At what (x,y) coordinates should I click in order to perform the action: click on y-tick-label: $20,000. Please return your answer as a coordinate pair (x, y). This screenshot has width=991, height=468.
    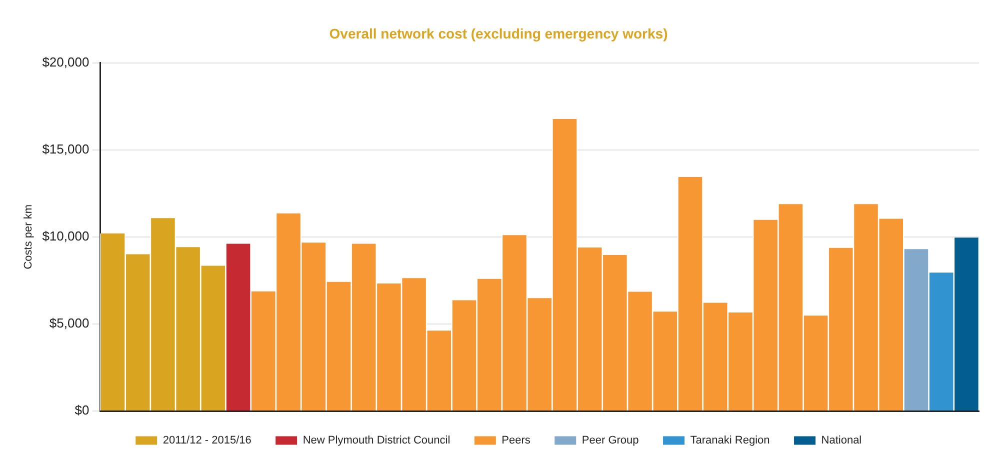
    Looking at the image, I should click on (66, 62).